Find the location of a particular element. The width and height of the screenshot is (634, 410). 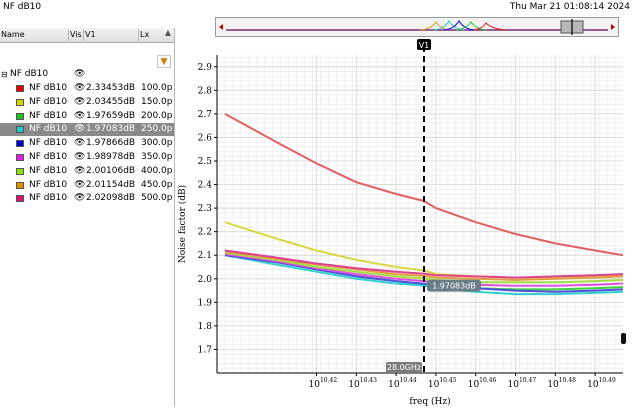

title-bar: NF dB10 Thu Mar 21 01:08:14 2024 is located at coordinates (317, 8).